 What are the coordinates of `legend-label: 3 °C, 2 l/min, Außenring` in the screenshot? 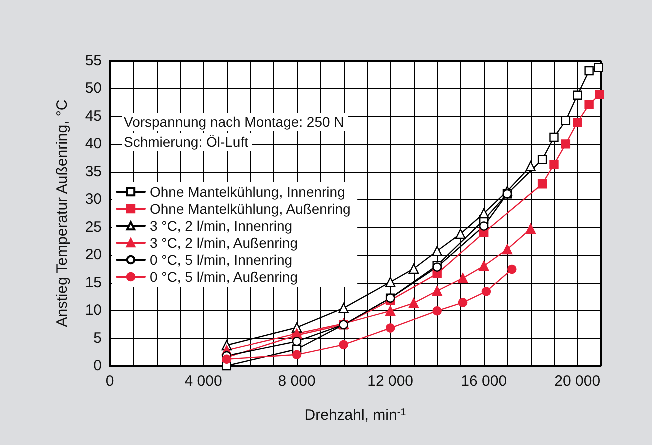 It's located at (224, 243).